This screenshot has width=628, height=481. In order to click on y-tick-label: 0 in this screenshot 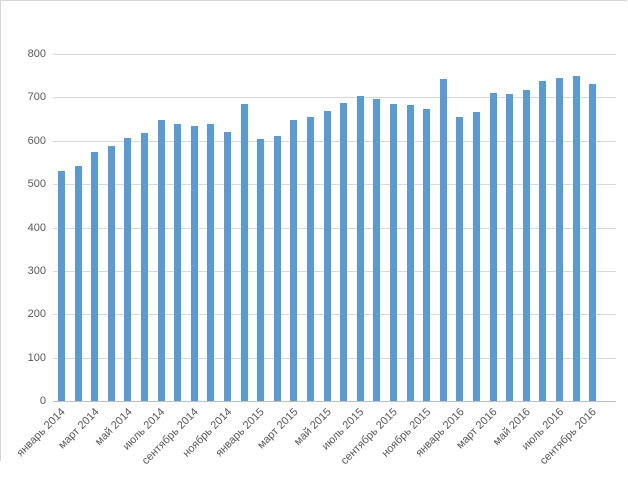, I will do `click(42, 401)`.